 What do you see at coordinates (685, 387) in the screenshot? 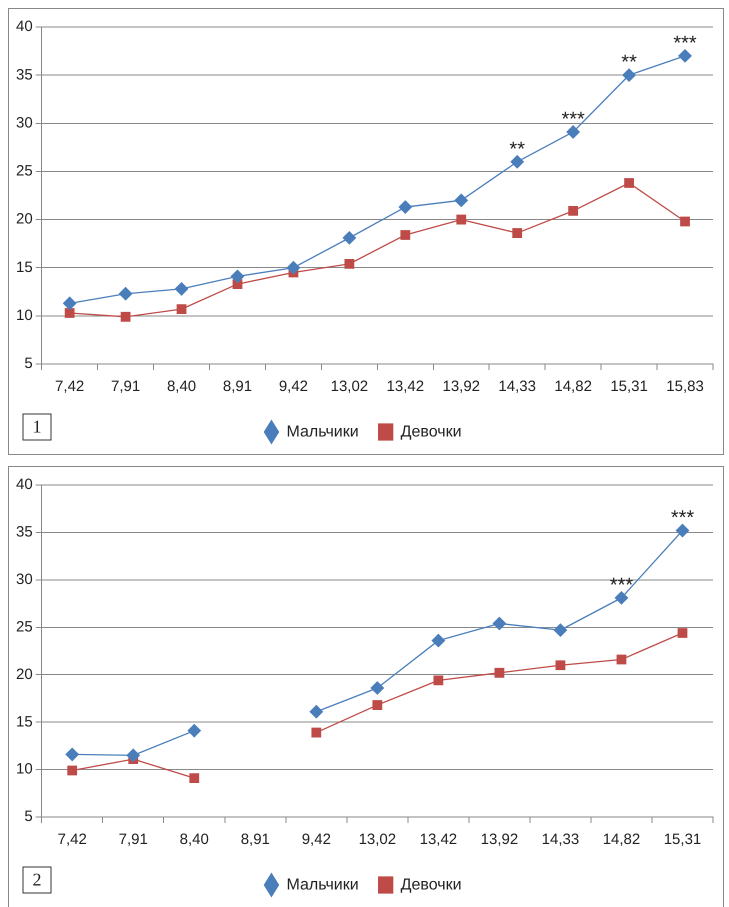
I see `x-tick-label: 15,83` at bounding box center [685, 387].